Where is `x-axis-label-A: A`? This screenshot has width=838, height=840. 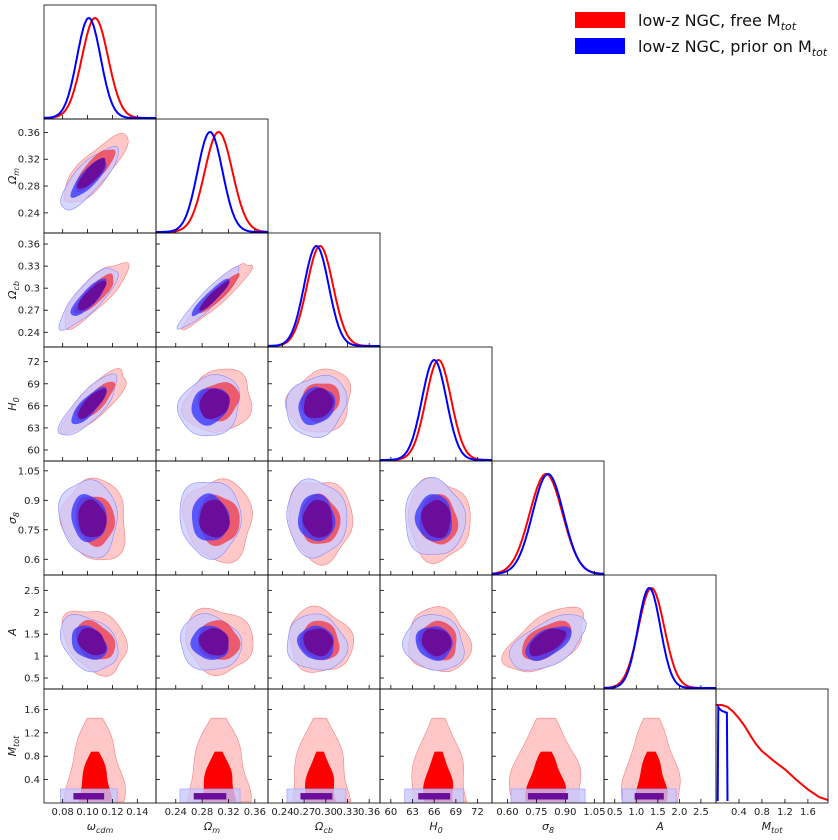
x-axis-label-A: A is located at coordinates (659, 826).